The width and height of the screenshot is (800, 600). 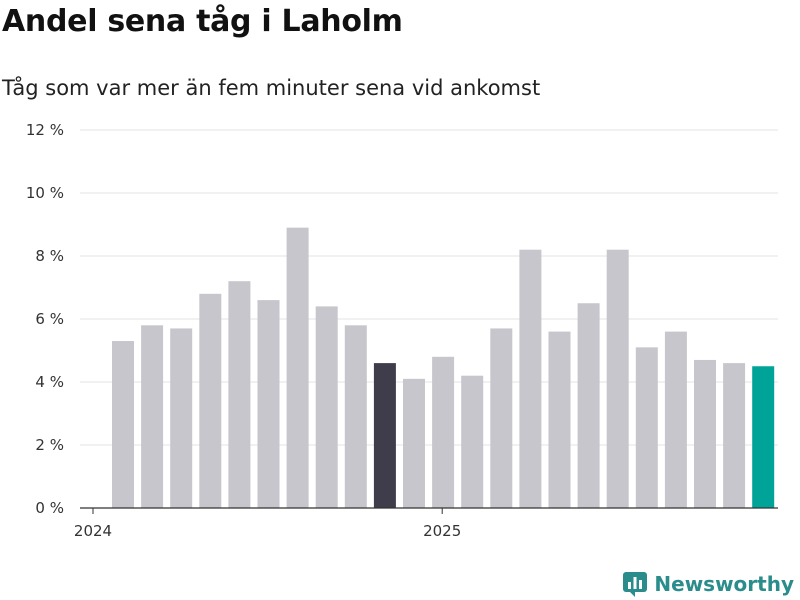 I want to click on y-tick-label: 6 %, so click(x=49, y=319).